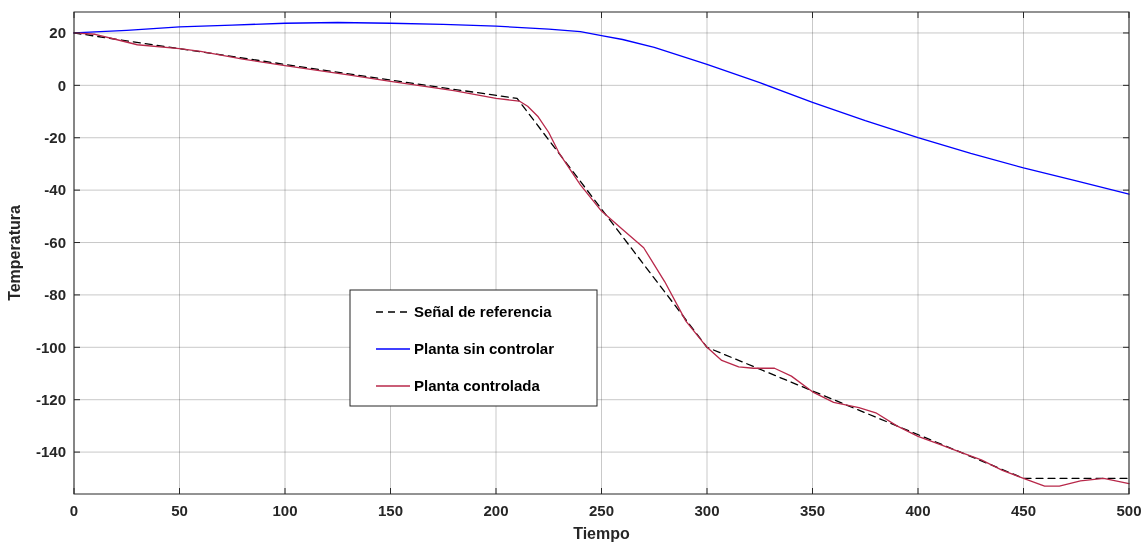 The height and width of the screenshot is (545, 1145). I want to click on y-tick-label: 20, so click(57, 33).